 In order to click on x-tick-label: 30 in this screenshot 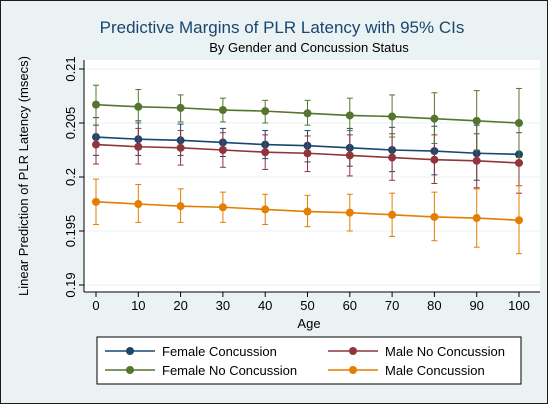, I will do `click(223, 305)`.